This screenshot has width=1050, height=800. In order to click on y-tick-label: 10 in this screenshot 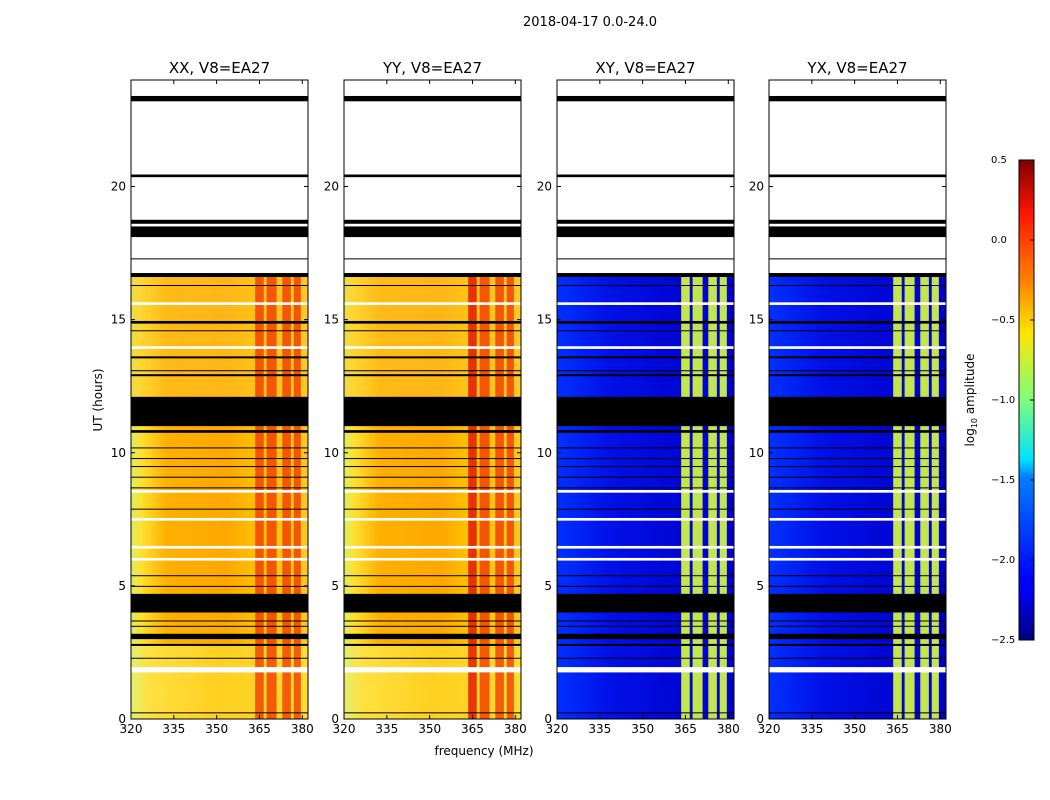, I will do `click(544, 453)`.